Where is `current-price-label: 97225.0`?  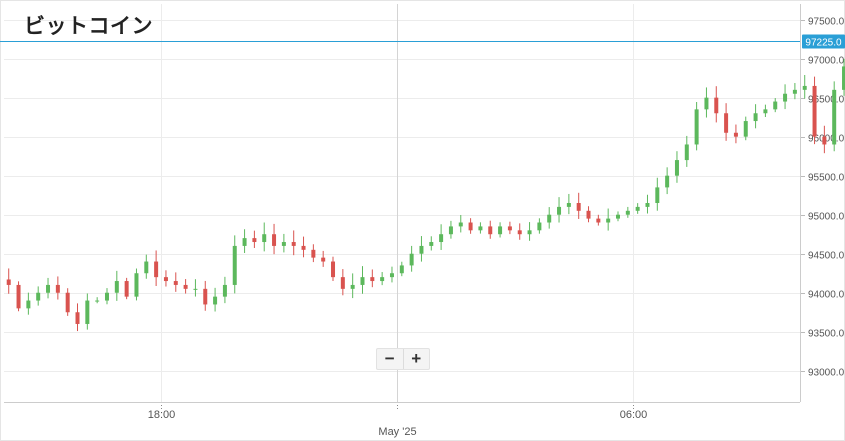 current-price-label: 97225.0 is located at coordinates (823, 43).